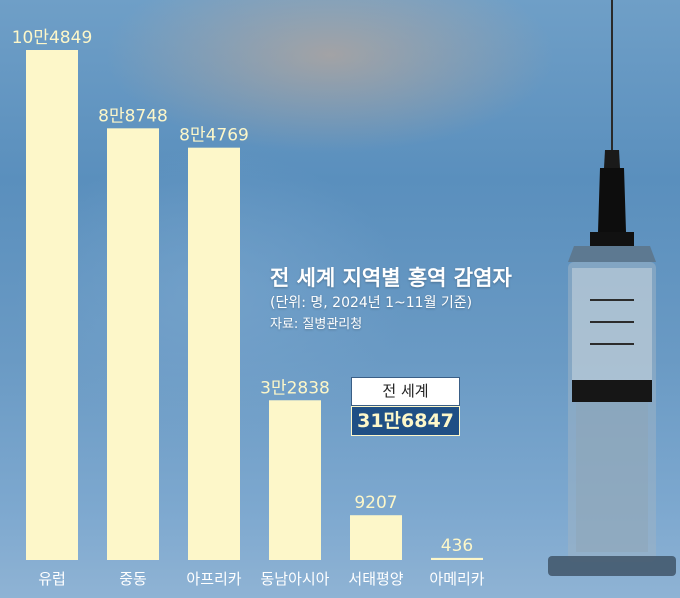  I want to click on category-label-1: 중동, so click(133, 579).